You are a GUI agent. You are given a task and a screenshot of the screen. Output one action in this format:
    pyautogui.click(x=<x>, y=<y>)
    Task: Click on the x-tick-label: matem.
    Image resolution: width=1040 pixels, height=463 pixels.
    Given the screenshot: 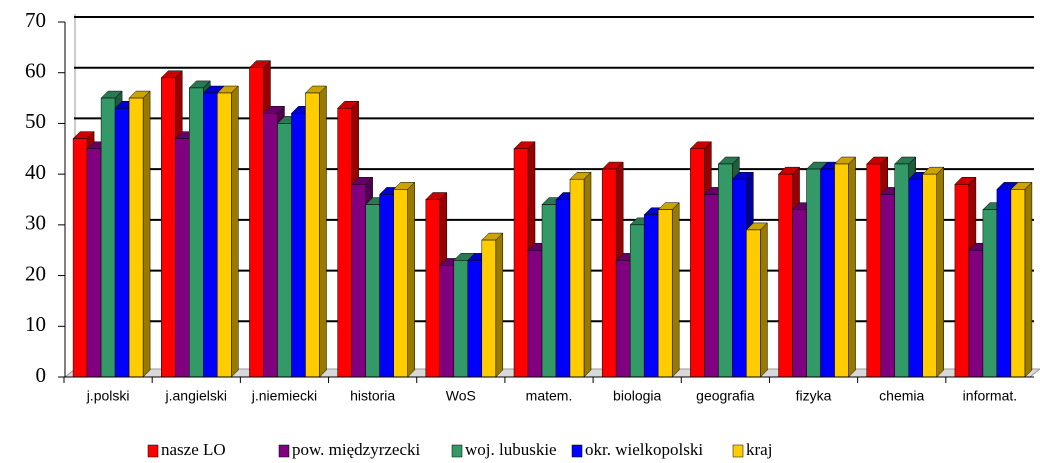 What is the action you would take?
    pyautogui.click(x=549, y=396)
    